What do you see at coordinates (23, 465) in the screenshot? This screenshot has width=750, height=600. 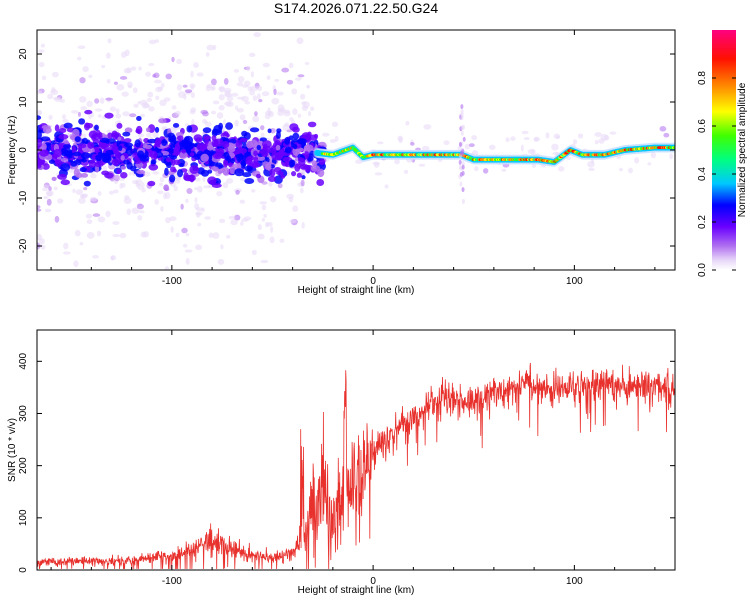 I see `snr-y-tick-label: 200` at bounding box center [23, 465].